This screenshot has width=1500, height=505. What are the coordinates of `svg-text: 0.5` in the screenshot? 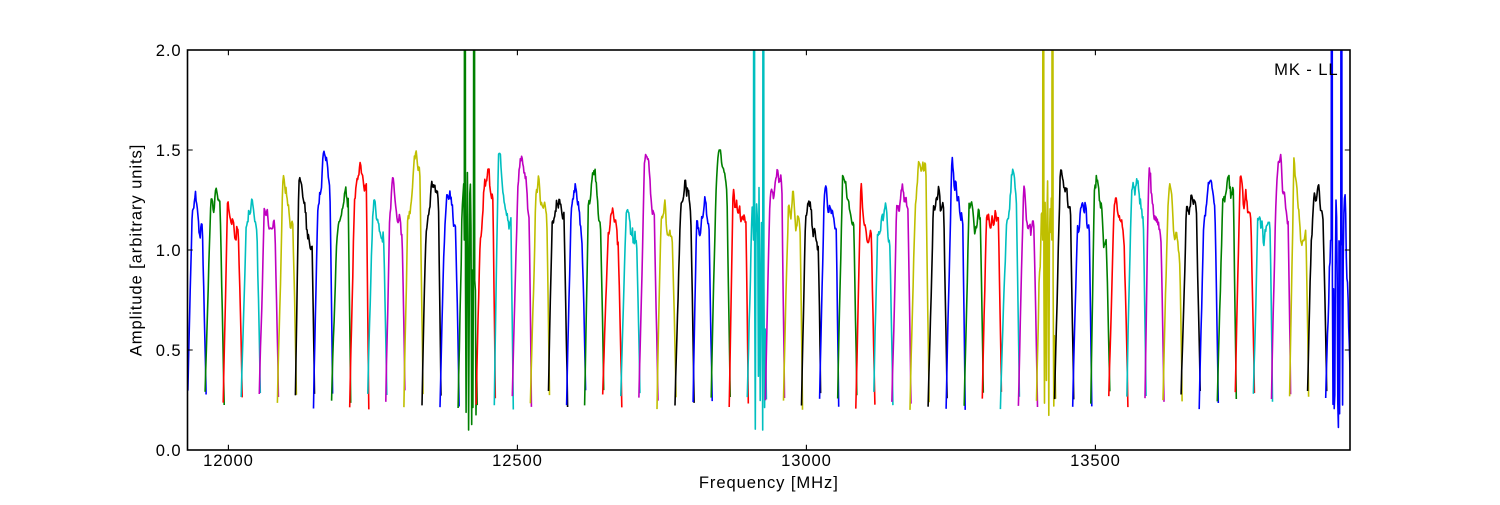 It's located at (169, 350).